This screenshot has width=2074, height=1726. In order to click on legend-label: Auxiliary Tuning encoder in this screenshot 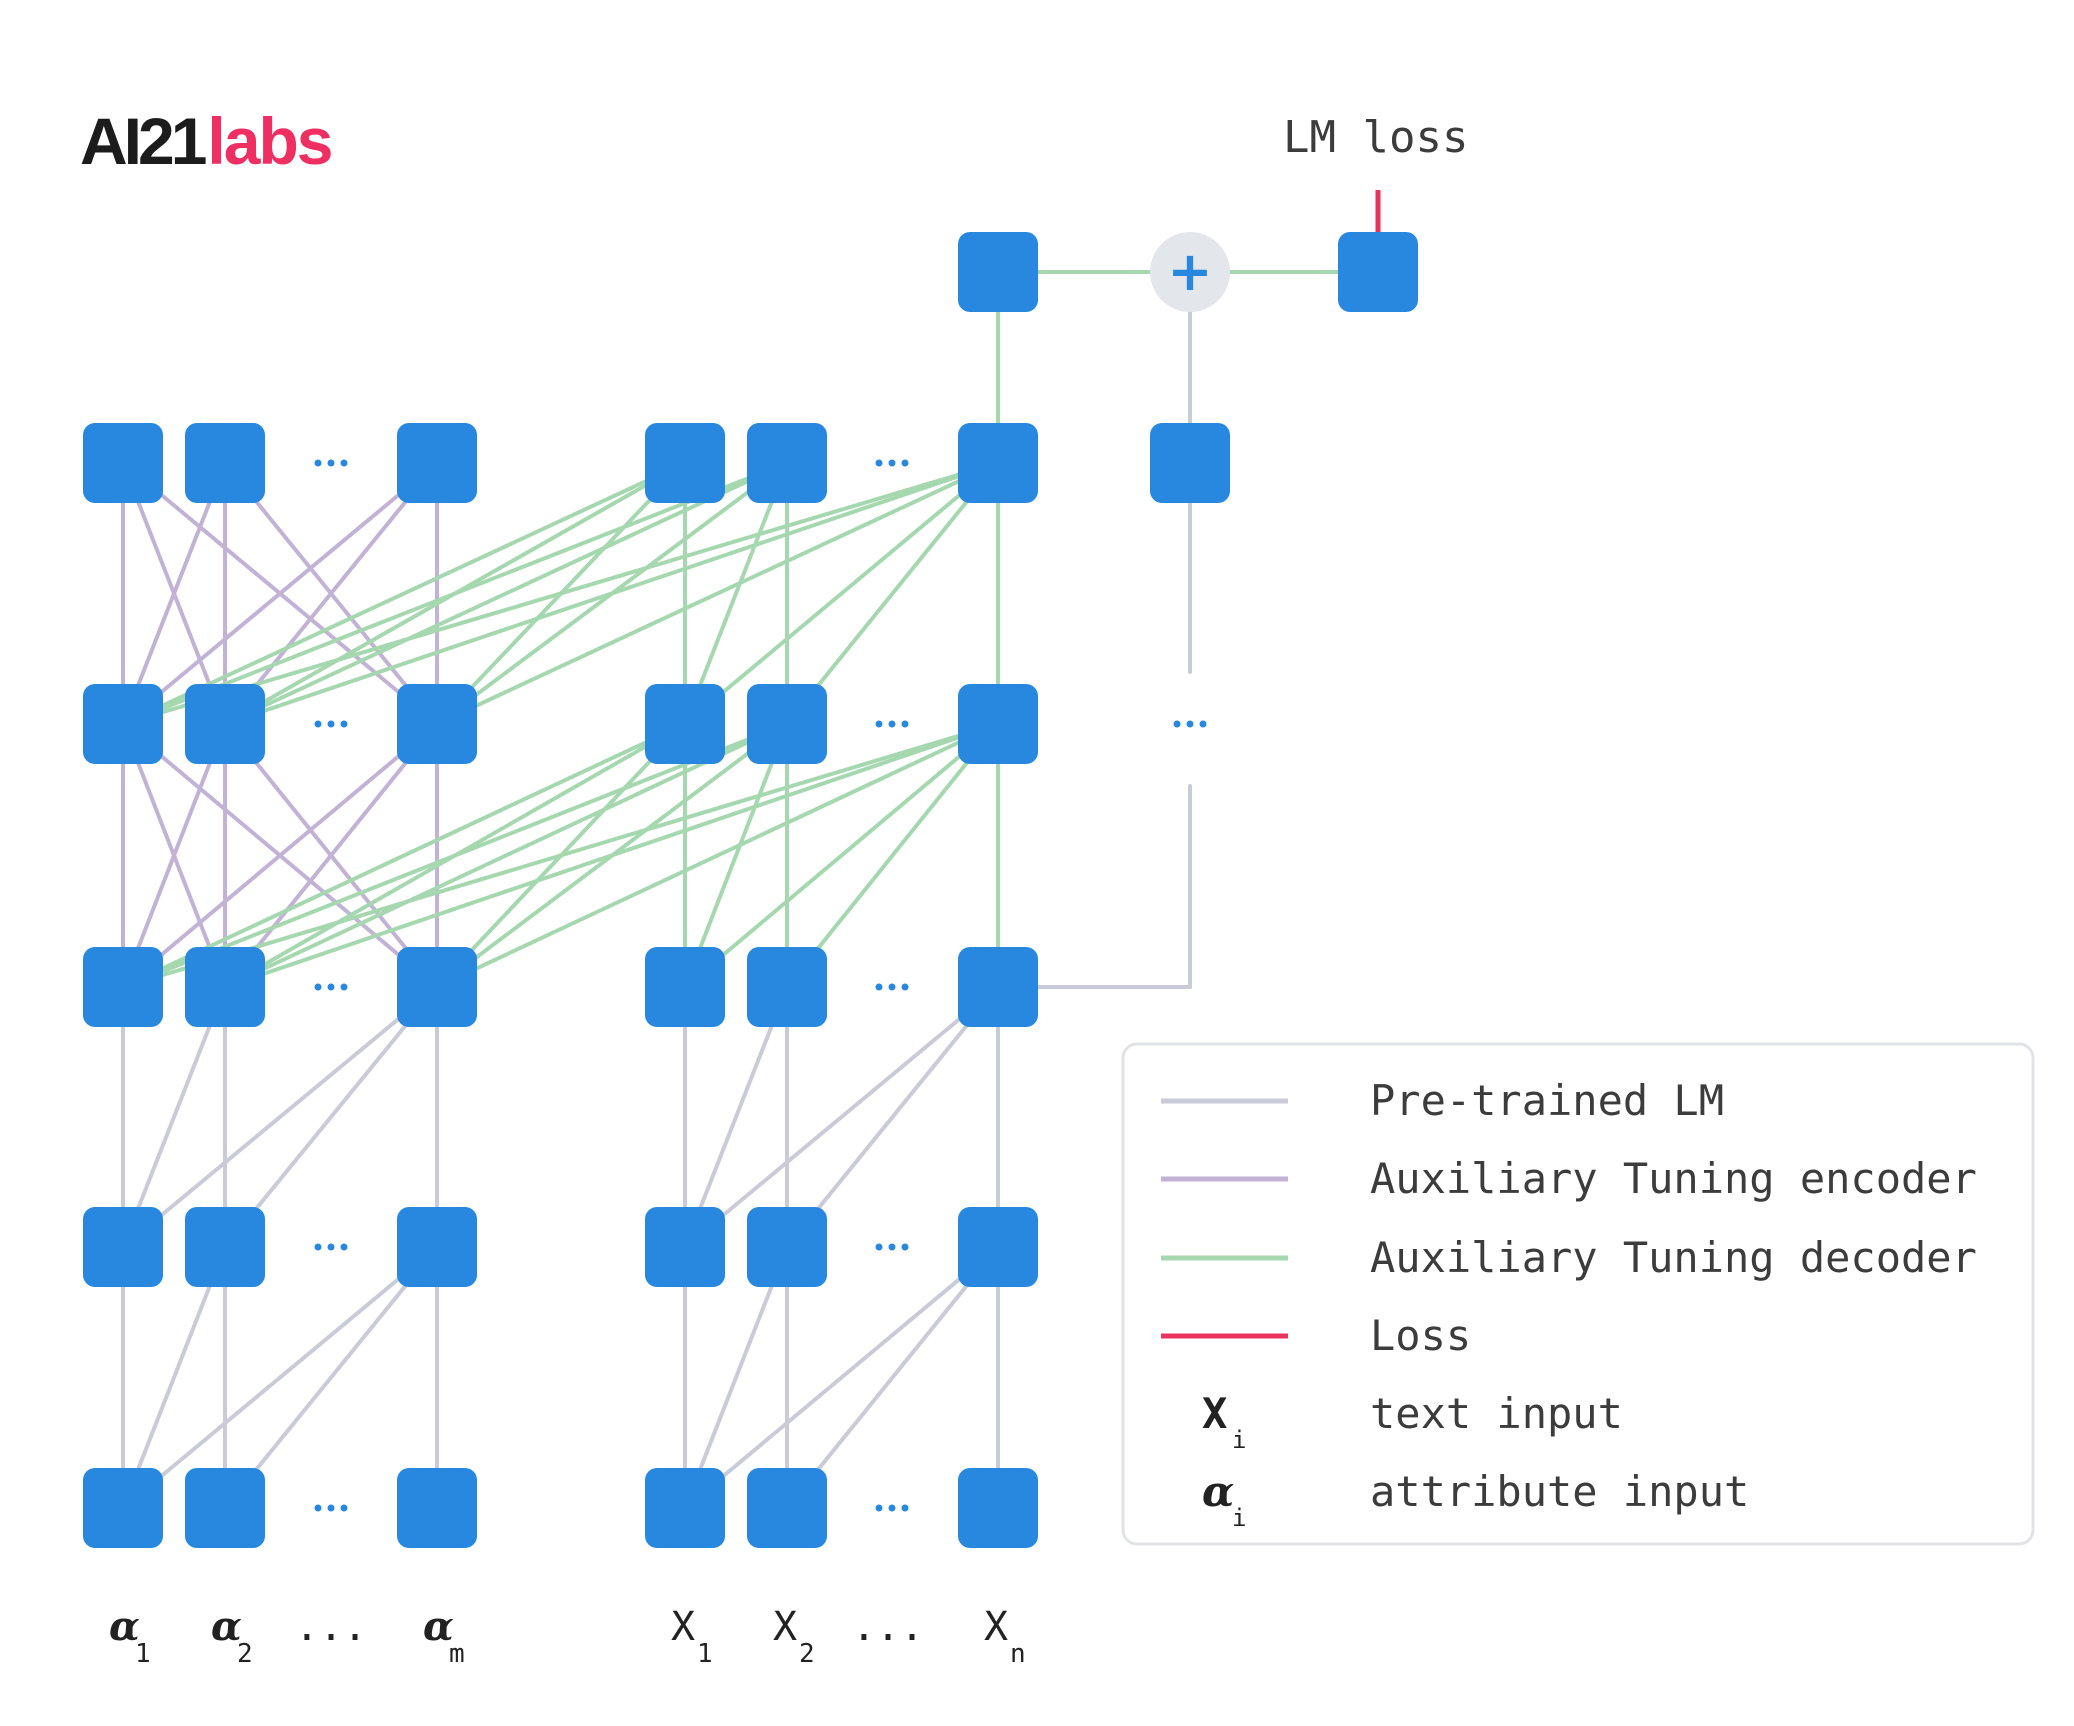, I will do `click(1673, 1178)`.